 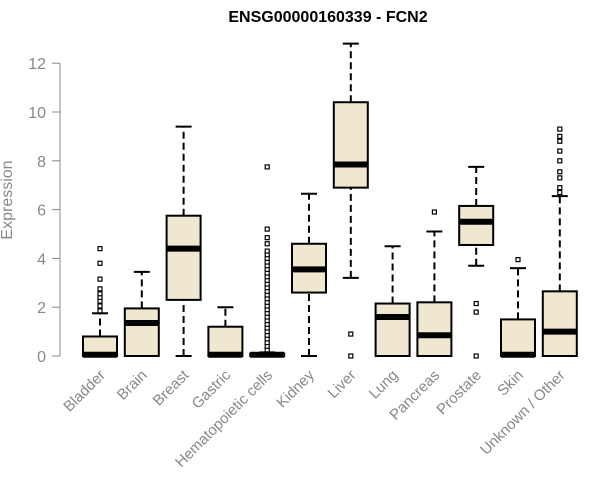 I want to click on x-tick-label: Skin, so click(x=510, y=383).